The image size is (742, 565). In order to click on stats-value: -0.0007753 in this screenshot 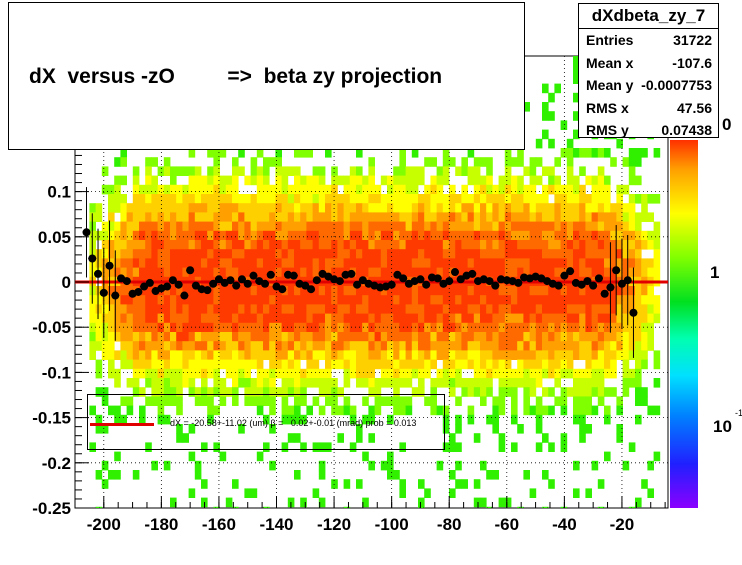, I will do `click(676, 85)`.